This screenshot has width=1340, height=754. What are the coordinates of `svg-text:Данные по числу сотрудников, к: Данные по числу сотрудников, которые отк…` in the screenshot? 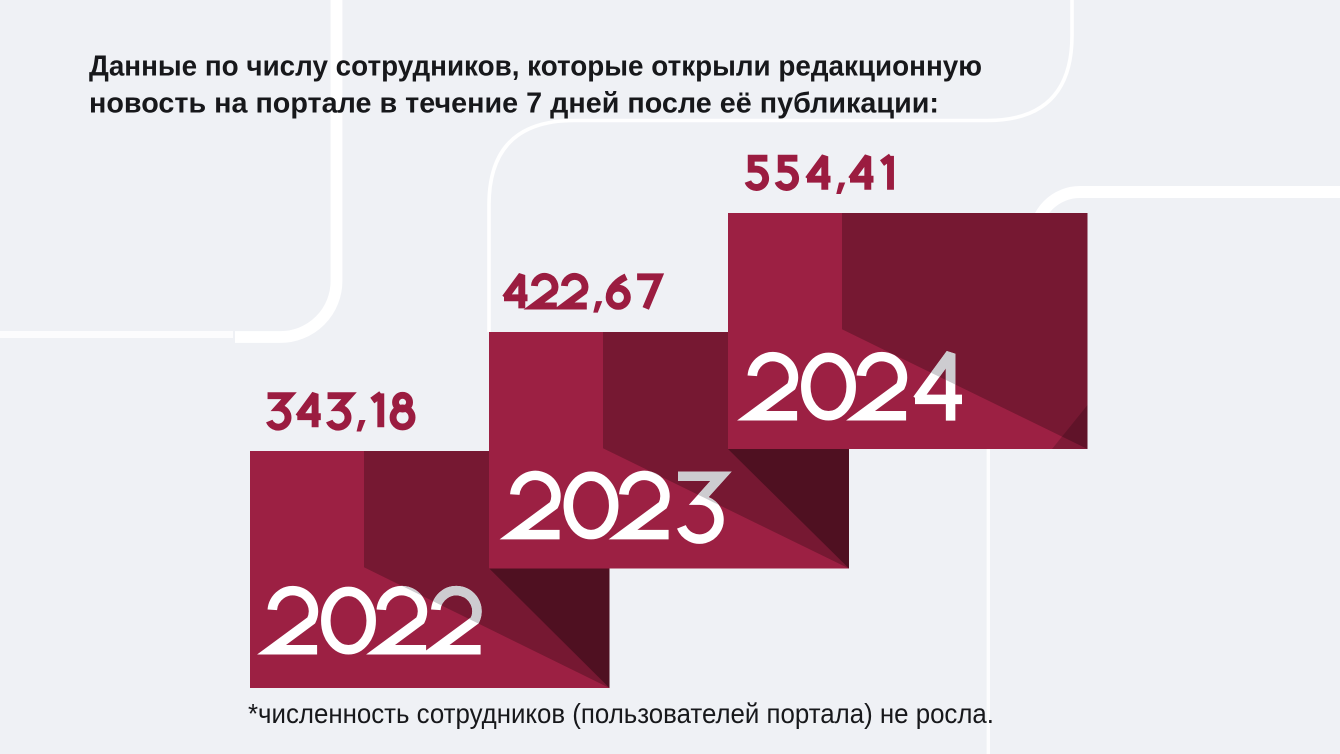 It's located at (535, 66).